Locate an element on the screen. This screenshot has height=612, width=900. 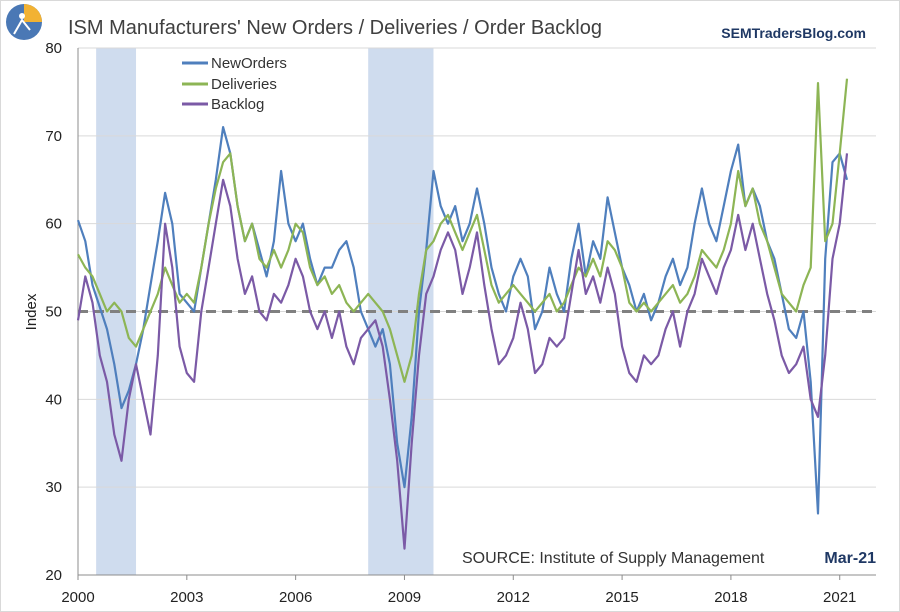
x-tick-label-2006: 2006 is located at coordinates (295, 597).